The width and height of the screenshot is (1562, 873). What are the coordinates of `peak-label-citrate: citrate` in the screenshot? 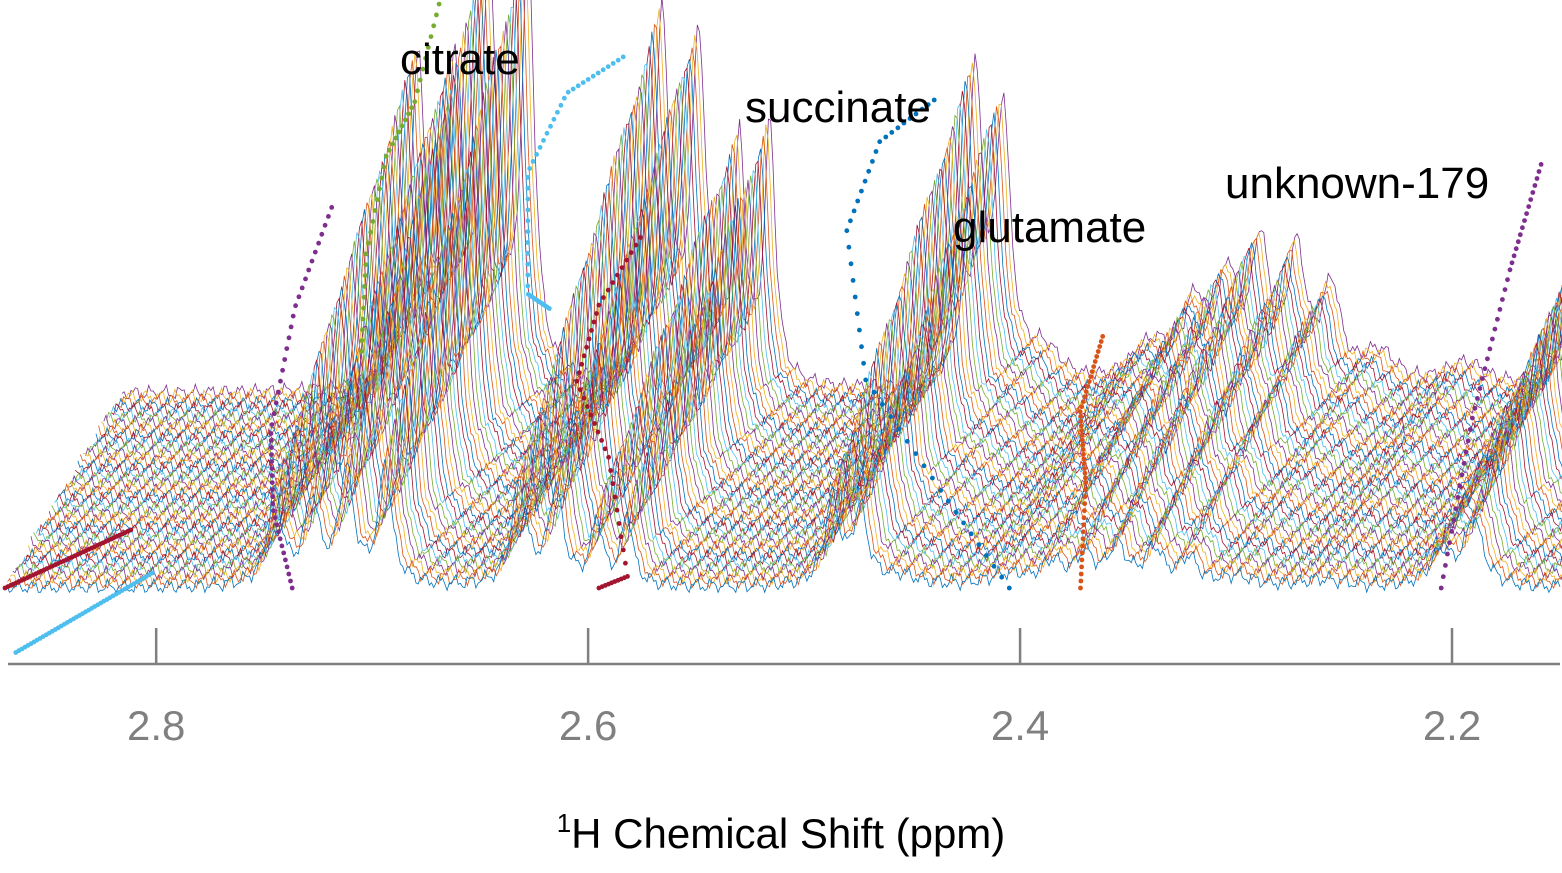 It's located at (460, 59).